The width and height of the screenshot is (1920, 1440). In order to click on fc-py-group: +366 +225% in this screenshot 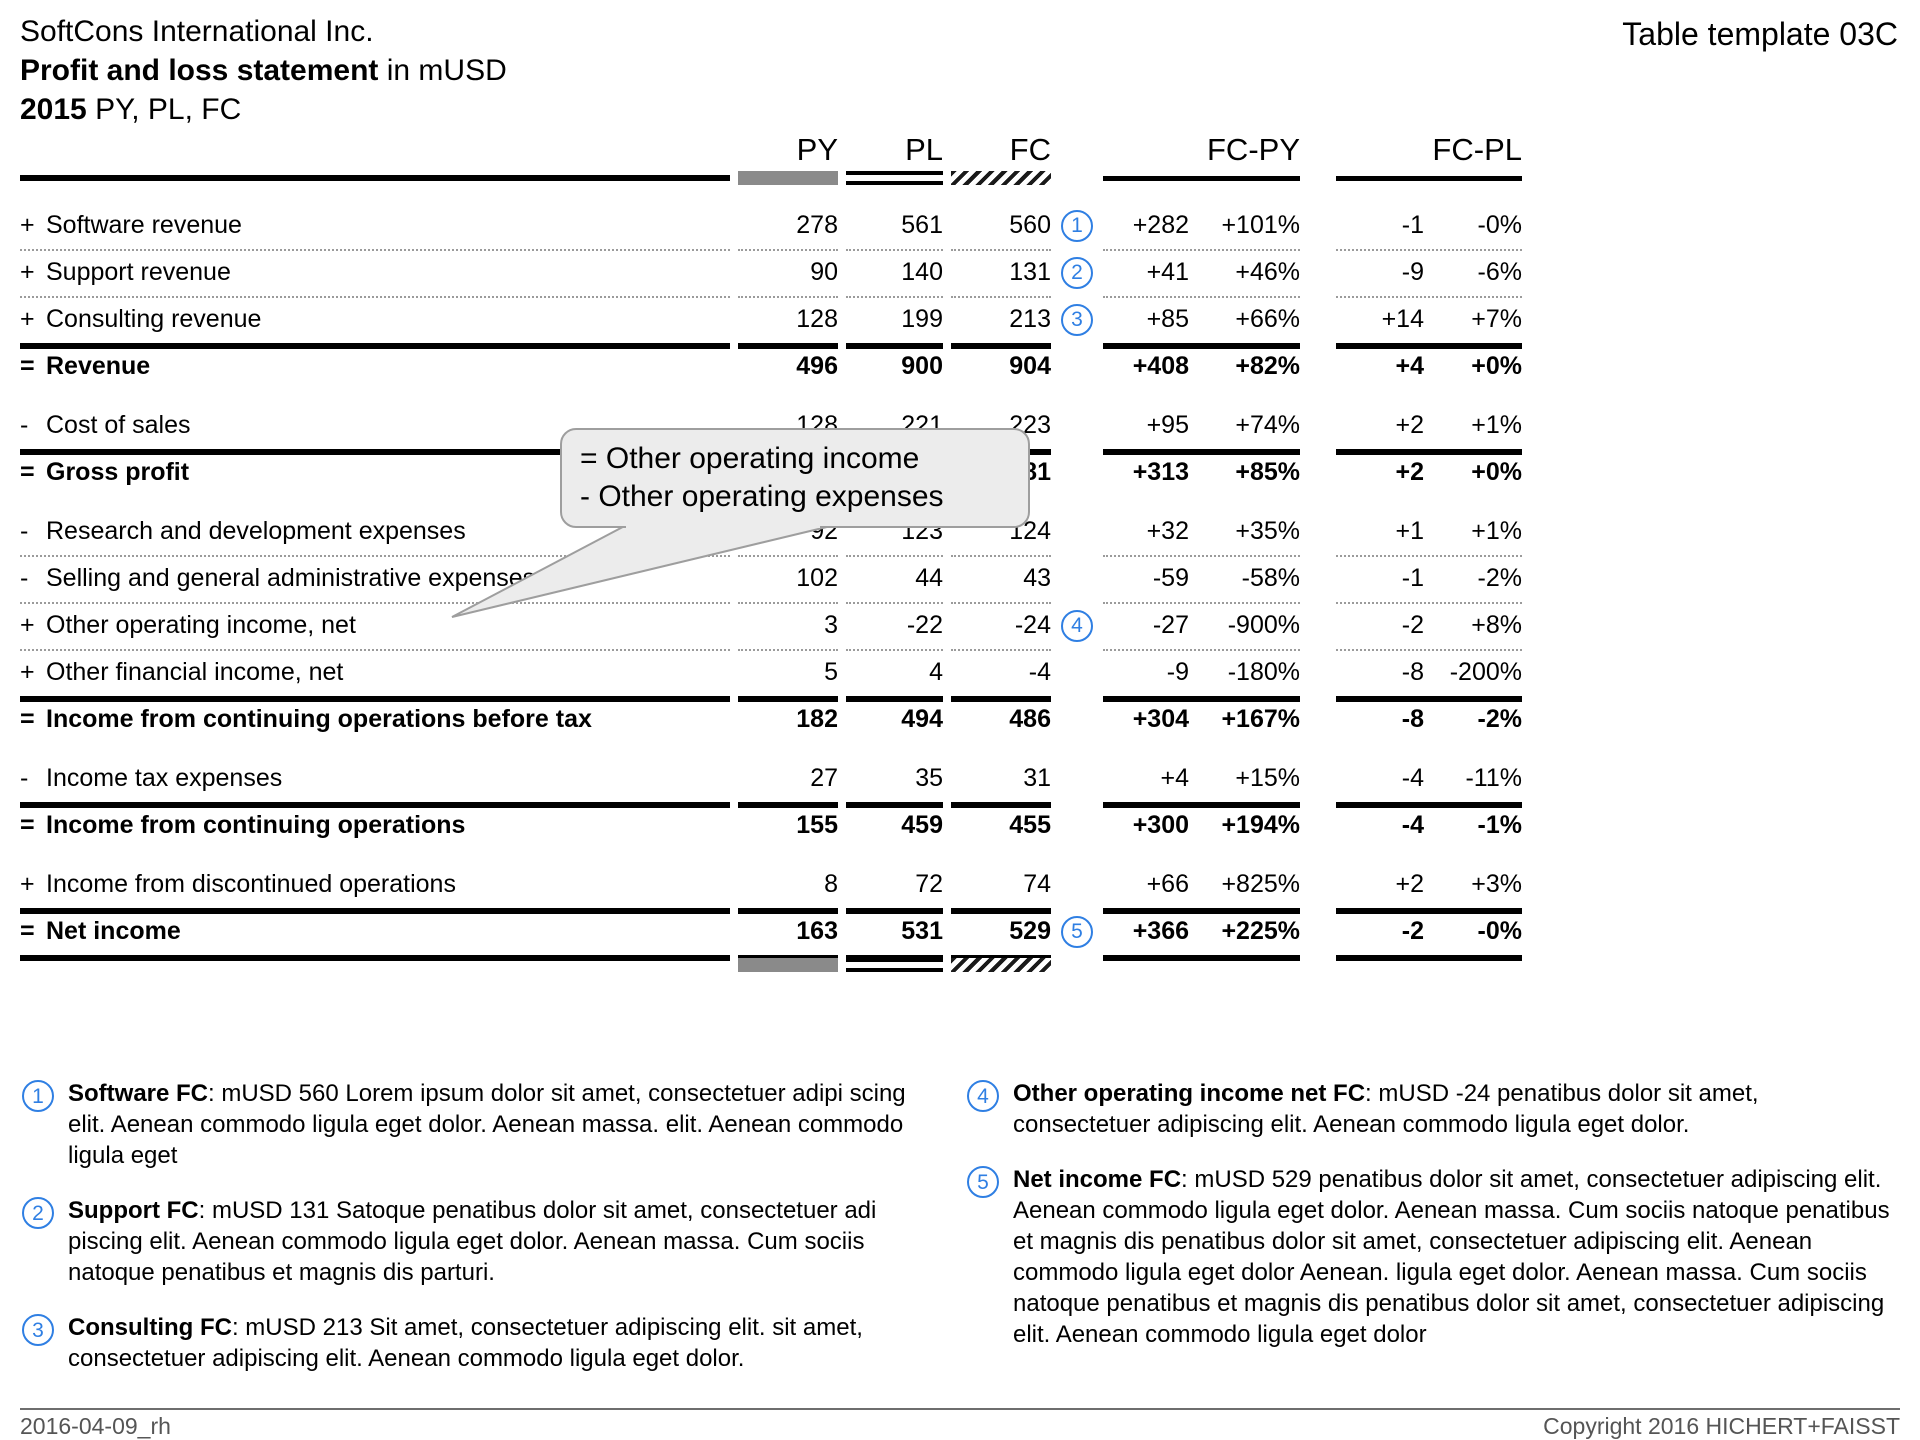, I will do `click(1201, 934)`.